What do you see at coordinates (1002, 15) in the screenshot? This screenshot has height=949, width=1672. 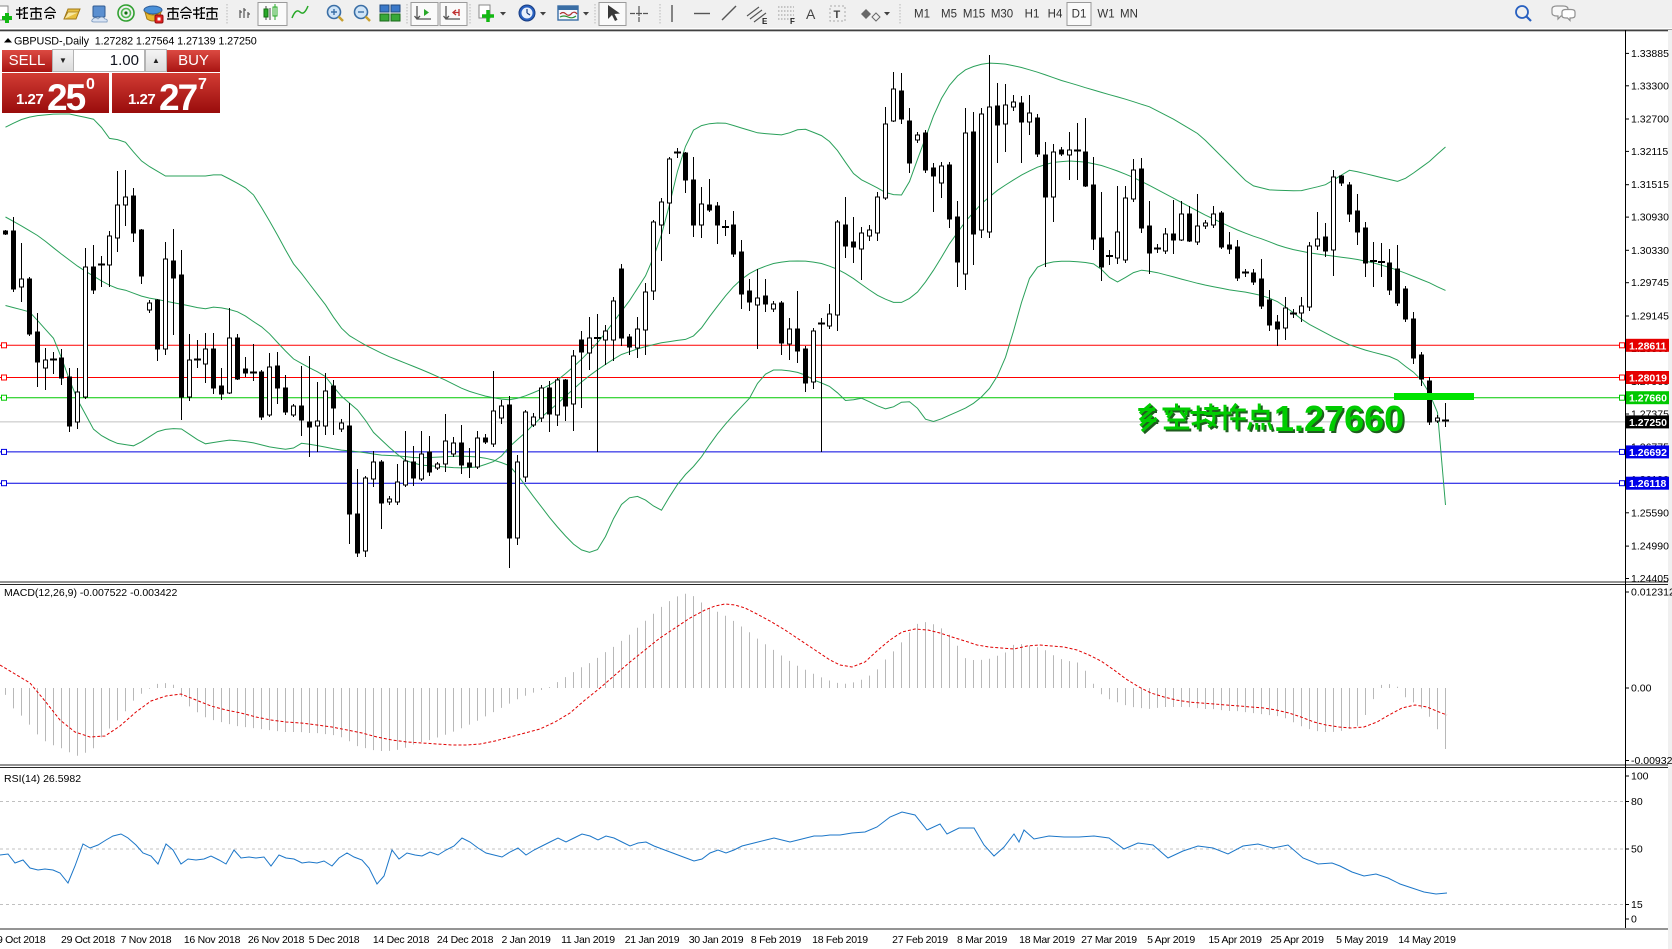 I see `svg-text: M30` at bounding box center [1002, 15].